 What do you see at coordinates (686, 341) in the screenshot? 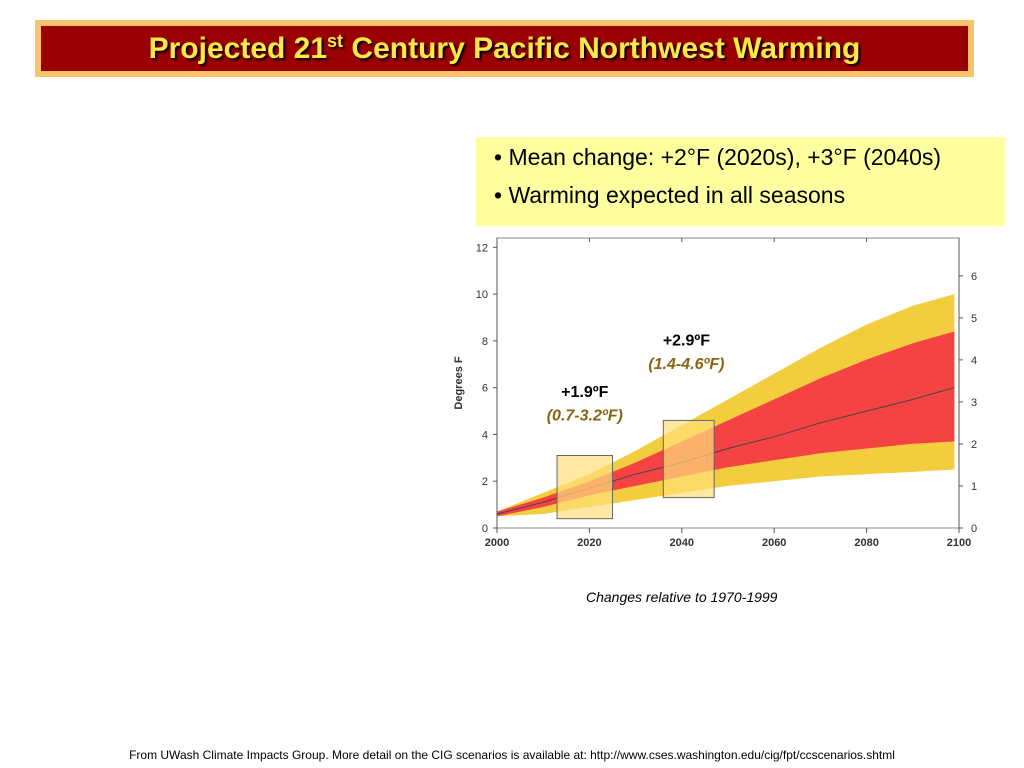
I see `annotation-value-2: +2.9ºF` at bounding box center [686, 341].